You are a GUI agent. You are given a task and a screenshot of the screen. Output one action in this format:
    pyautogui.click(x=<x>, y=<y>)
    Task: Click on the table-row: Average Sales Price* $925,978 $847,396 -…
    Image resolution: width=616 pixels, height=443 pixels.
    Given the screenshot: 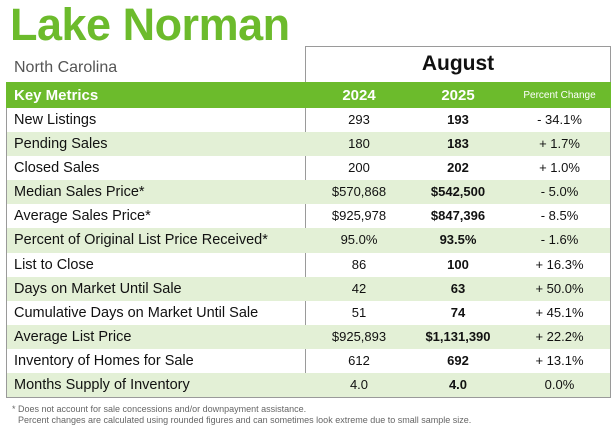 What is the action you would take?
    pyautogui.click(x=308, y=216)
    